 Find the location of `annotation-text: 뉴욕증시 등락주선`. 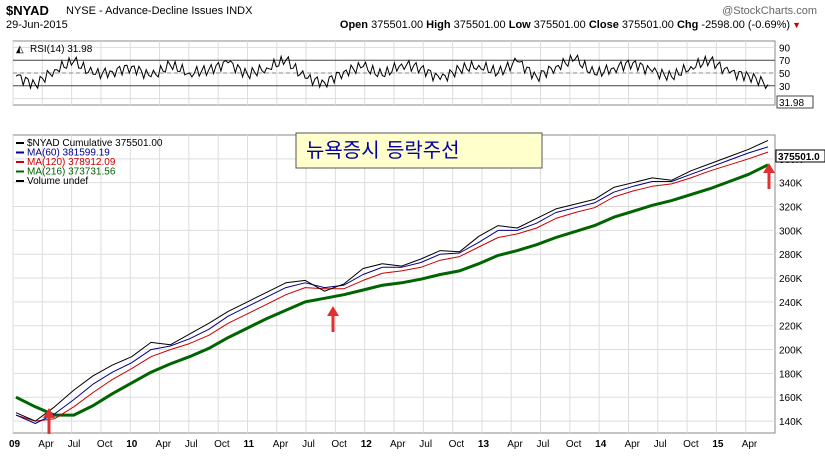

annotation-text: 뉴욕증시 등락주선 is located at coordinates (383, 150).